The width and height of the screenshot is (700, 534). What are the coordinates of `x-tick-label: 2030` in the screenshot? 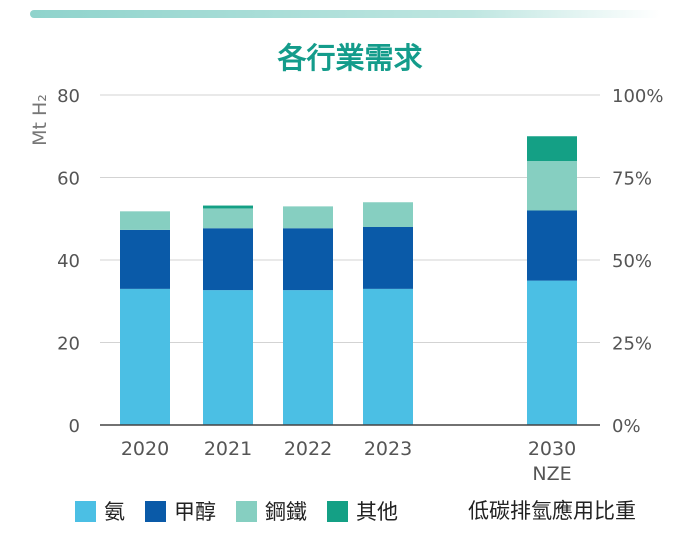 It's located at (552, 449).